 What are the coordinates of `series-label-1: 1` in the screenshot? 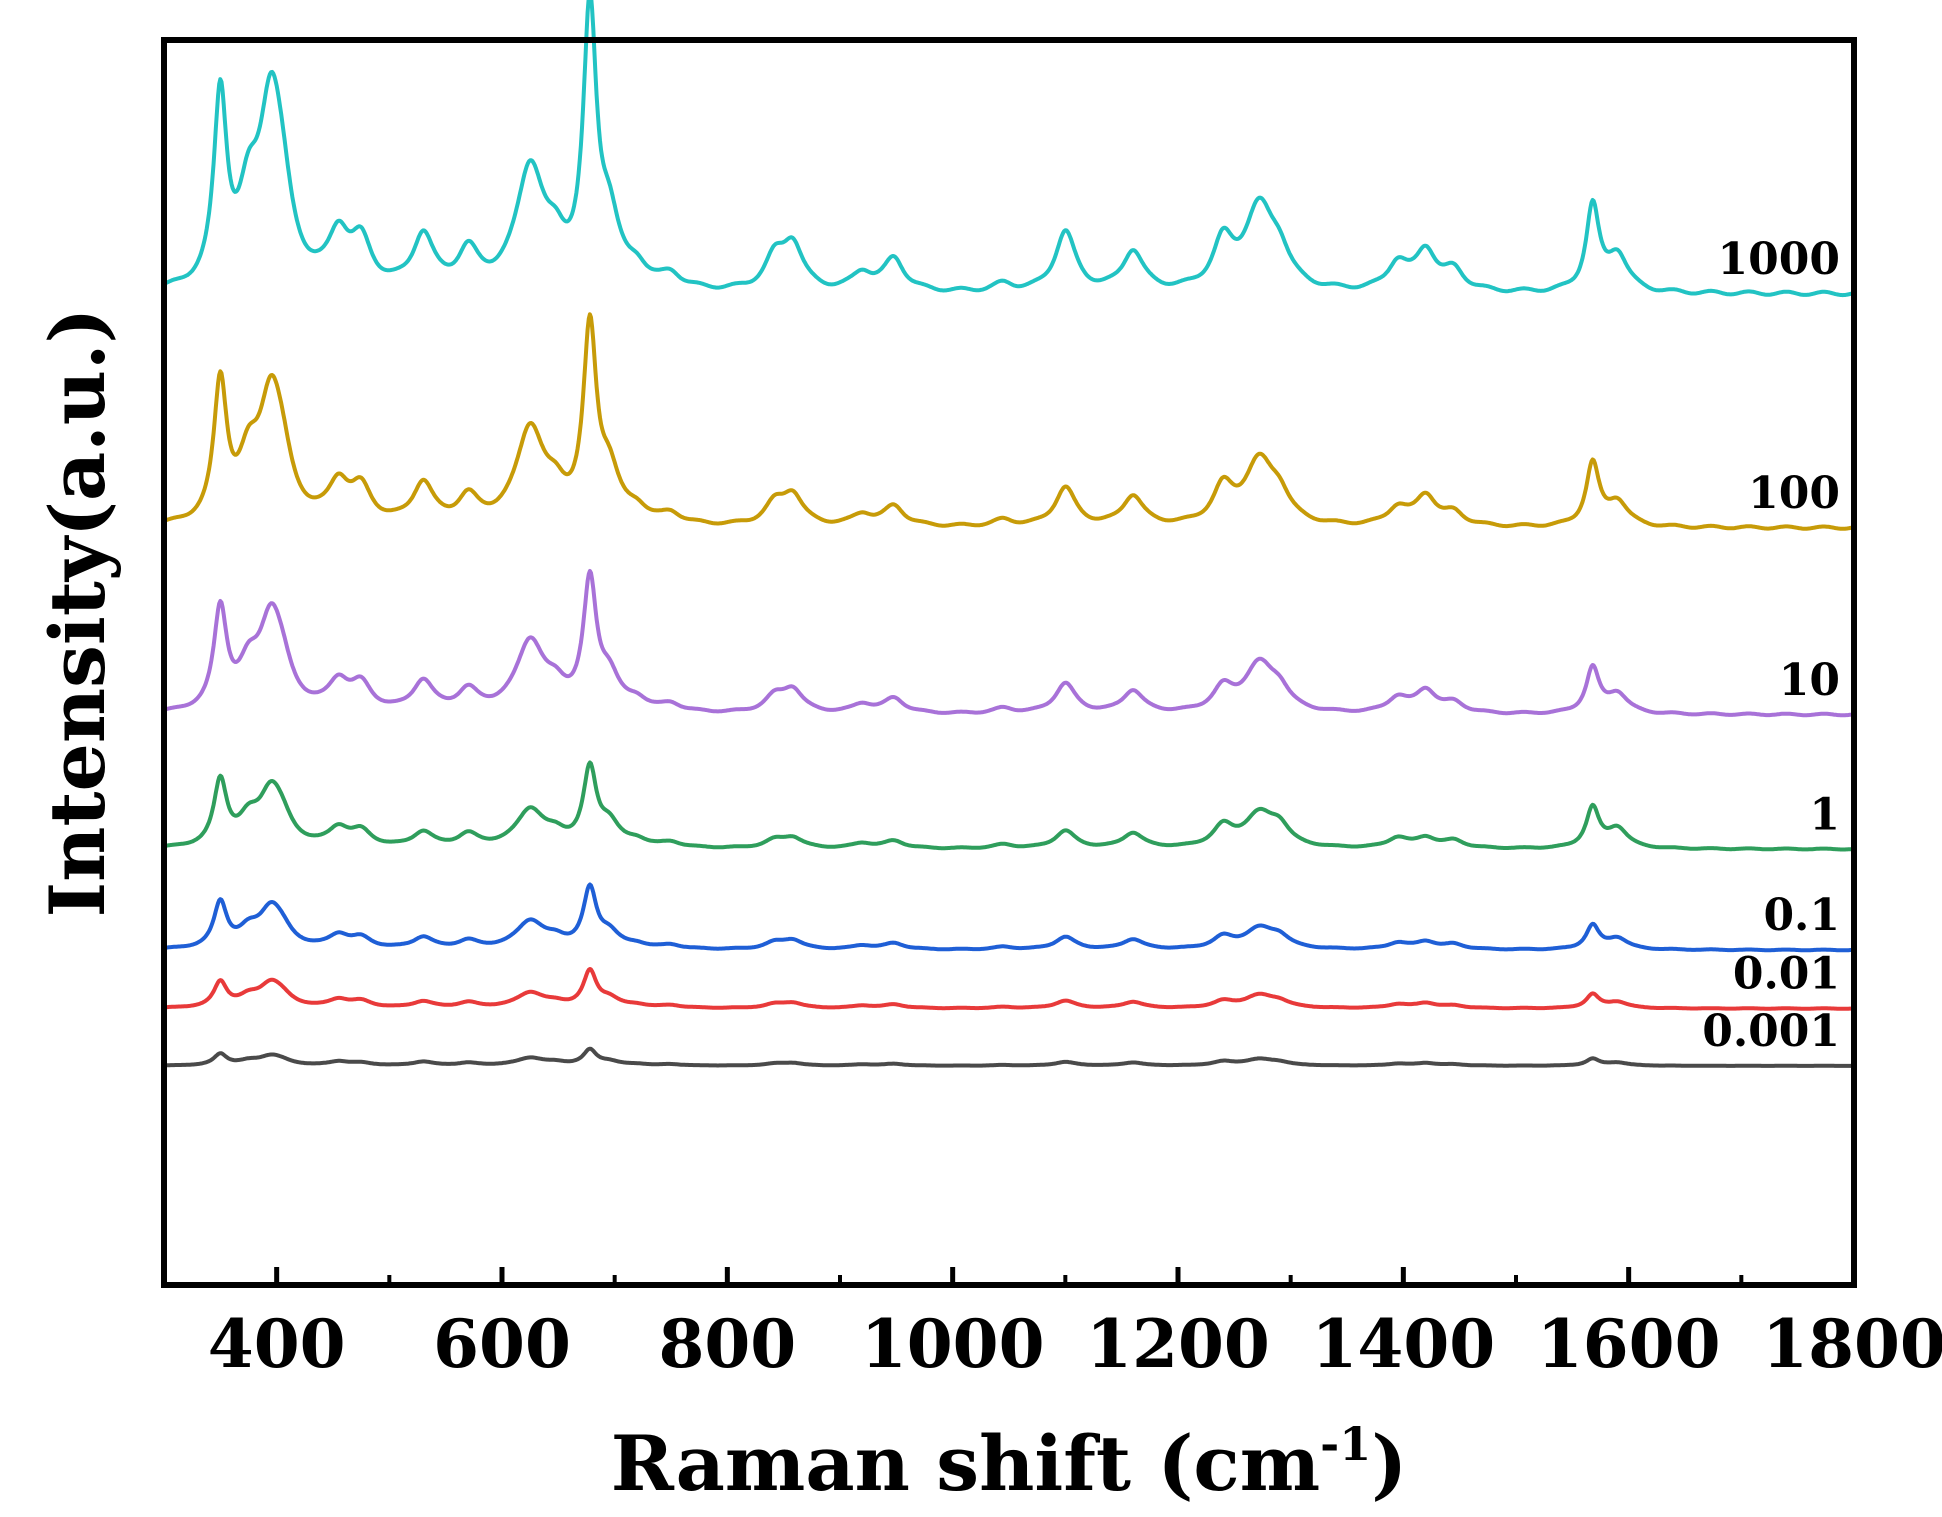 It's located at (1824, 814).